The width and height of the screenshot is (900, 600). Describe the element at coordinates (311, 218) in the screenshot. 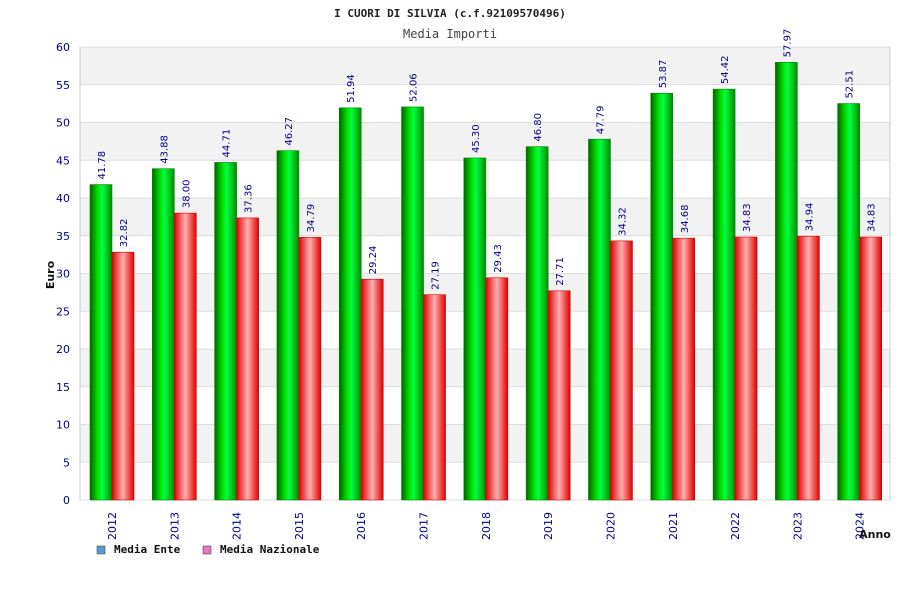

I see `data-label: 34.79` at that location.